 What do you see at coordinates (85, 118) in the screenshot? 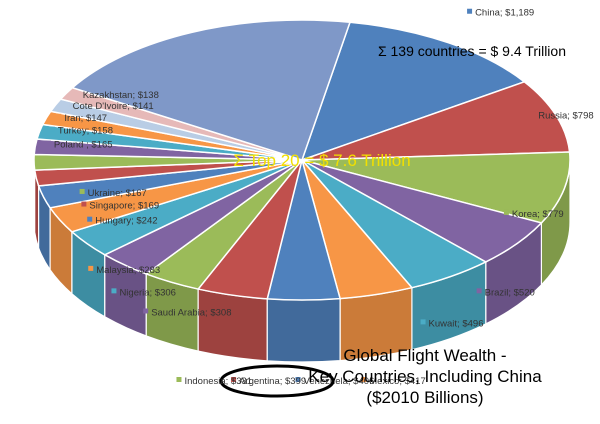
I see `data-label-iran: Iran; $147` at bounding box center [85, 118].